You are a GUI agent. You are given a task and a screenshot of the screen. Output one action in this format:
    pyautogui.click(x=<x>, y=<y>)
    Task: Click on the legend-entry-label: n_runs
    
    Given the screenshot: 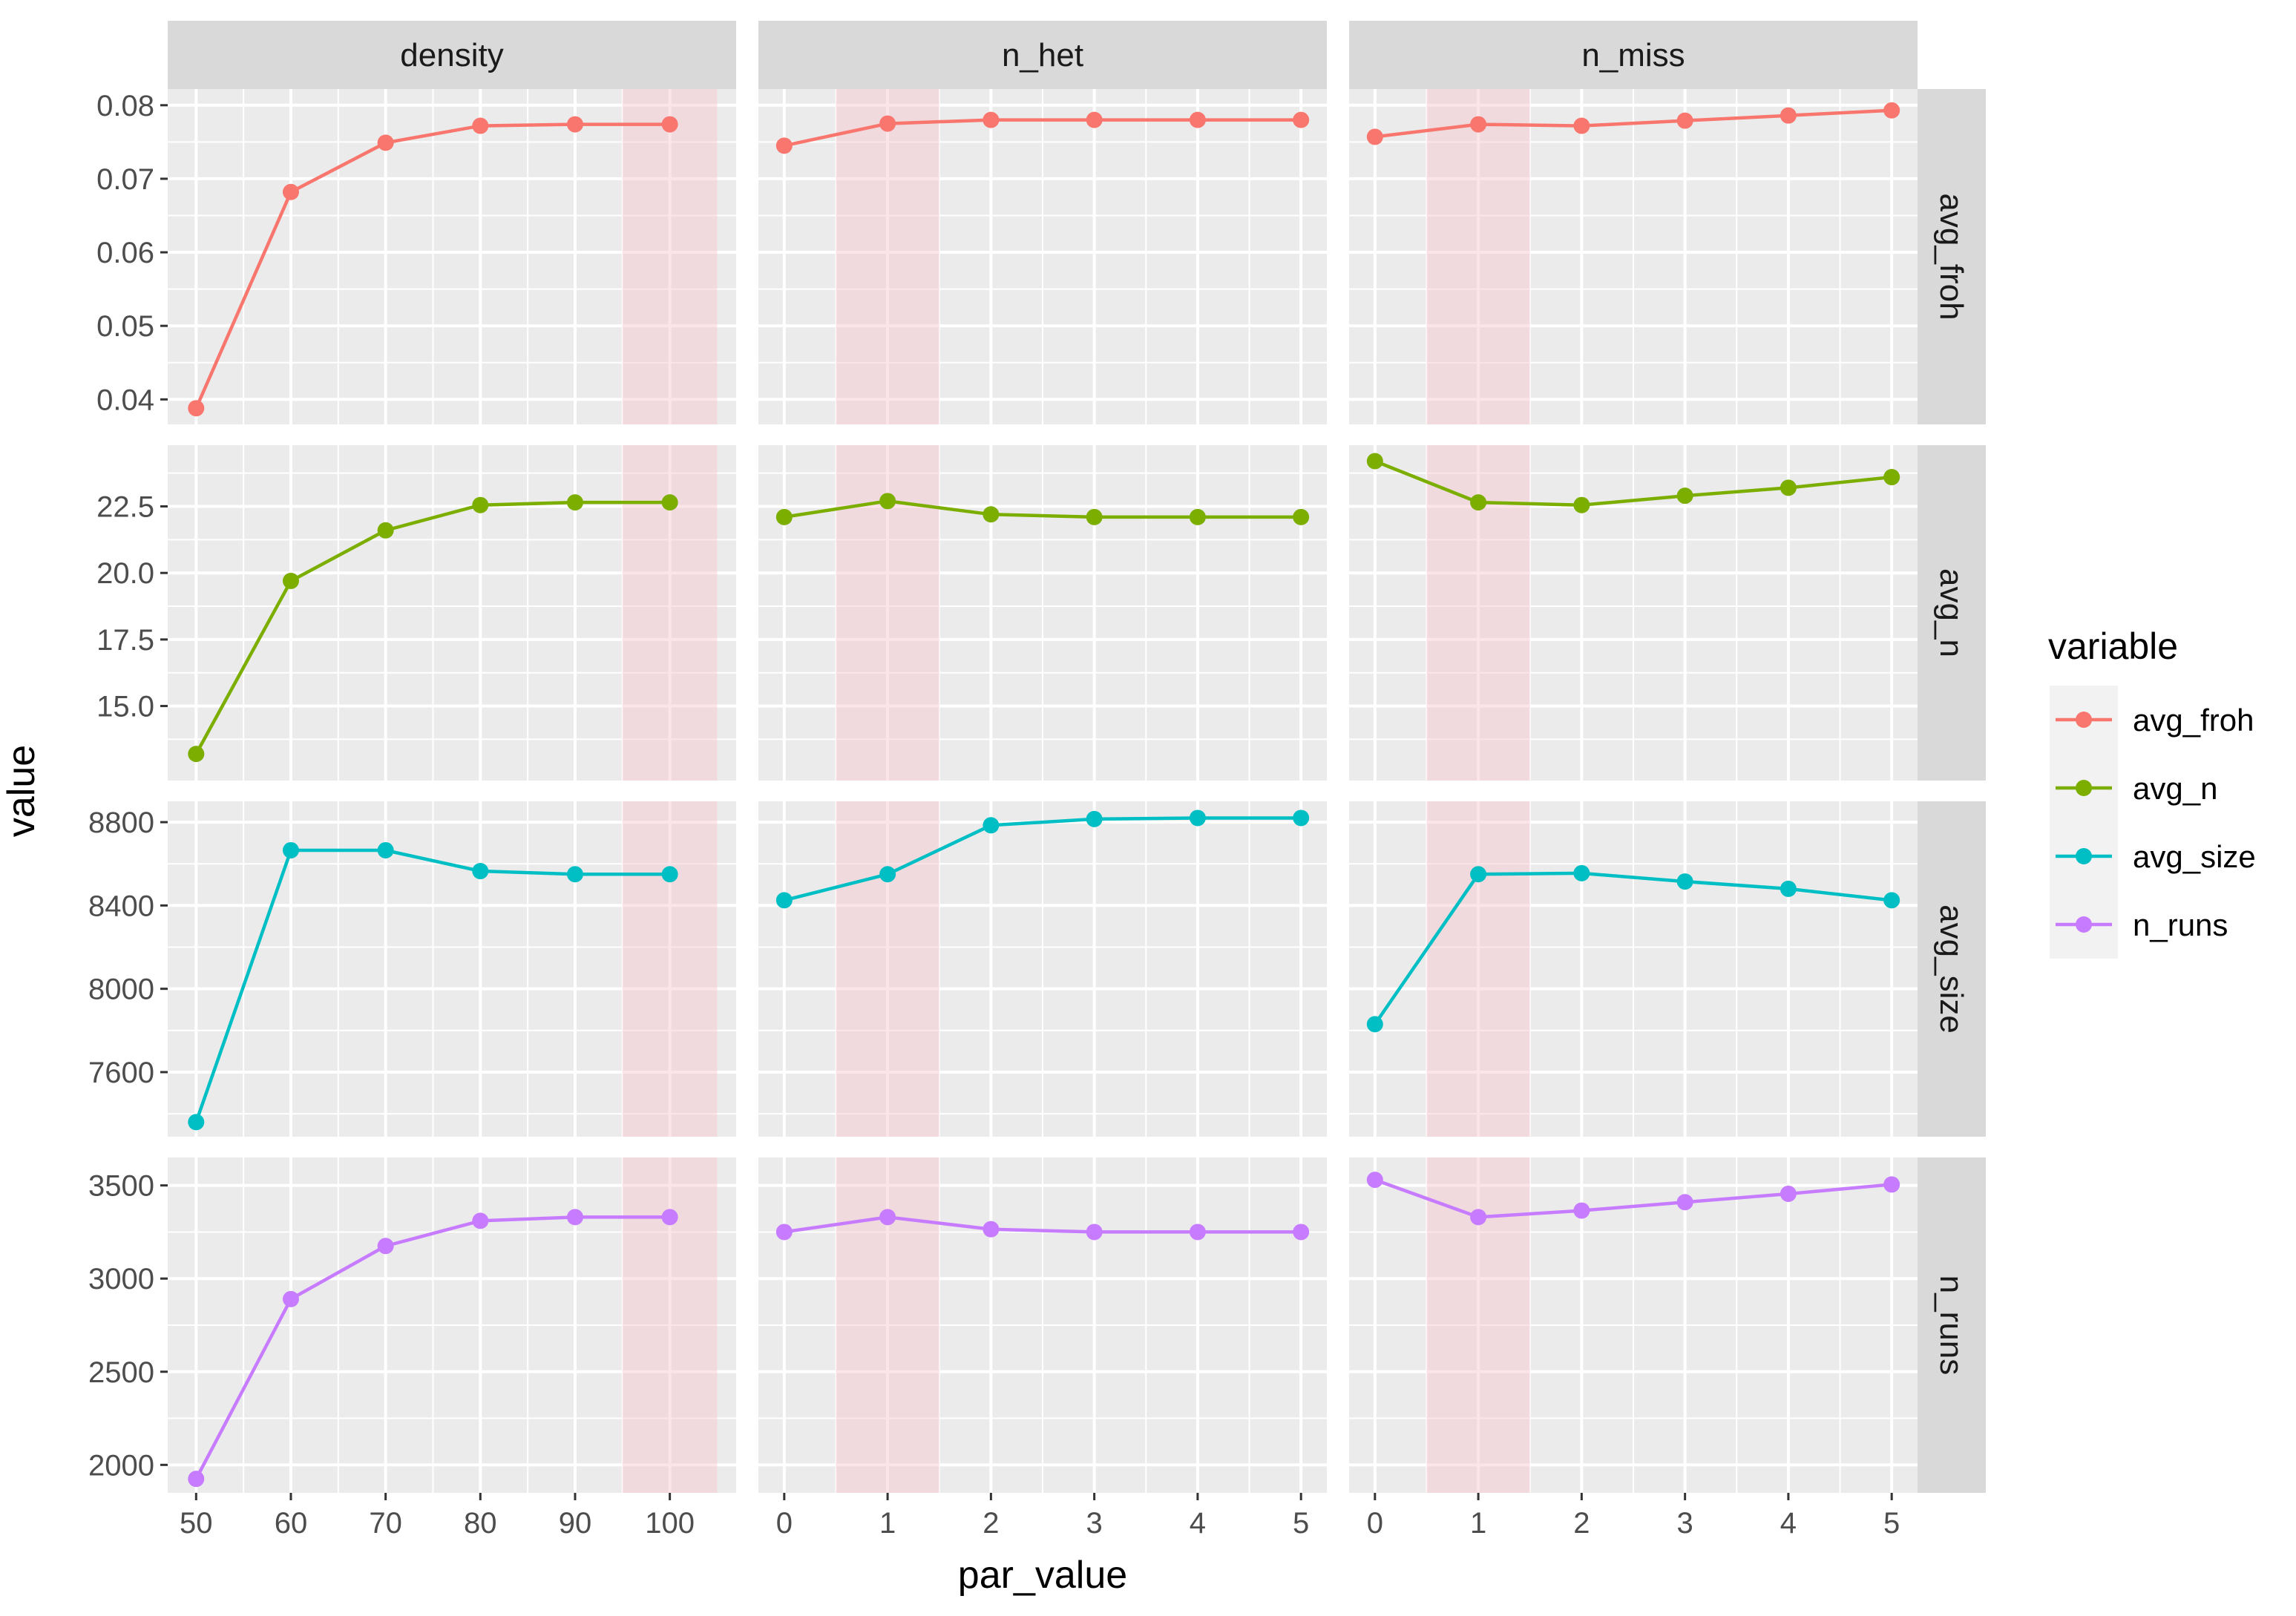 What is the action you would take?
    pyautogui.click(x=2181, y=924)
    